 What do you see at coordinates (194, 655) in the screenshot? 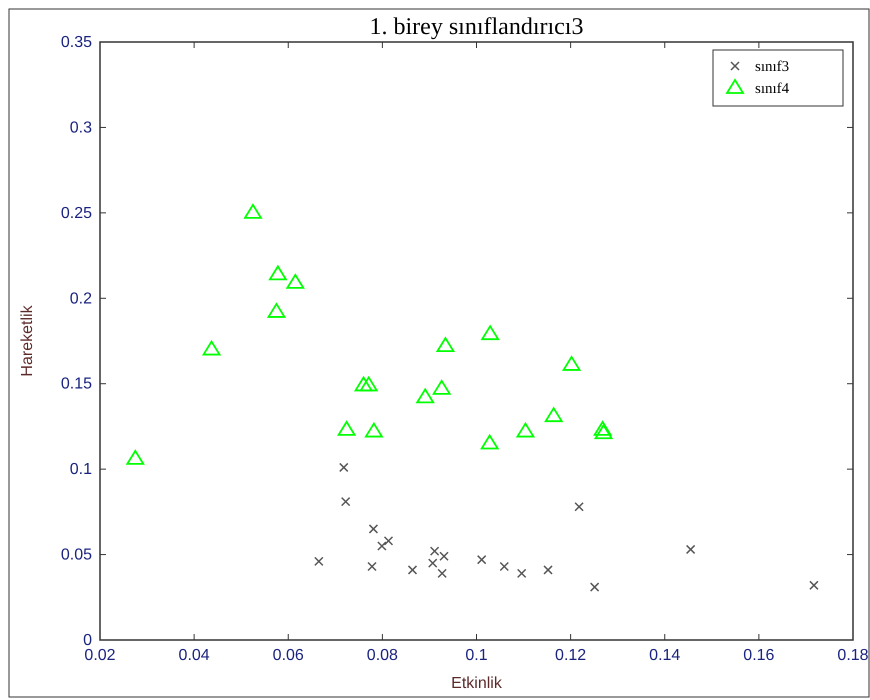
I see `x-tick-label: 0.04` at bounding box center [194, 655].